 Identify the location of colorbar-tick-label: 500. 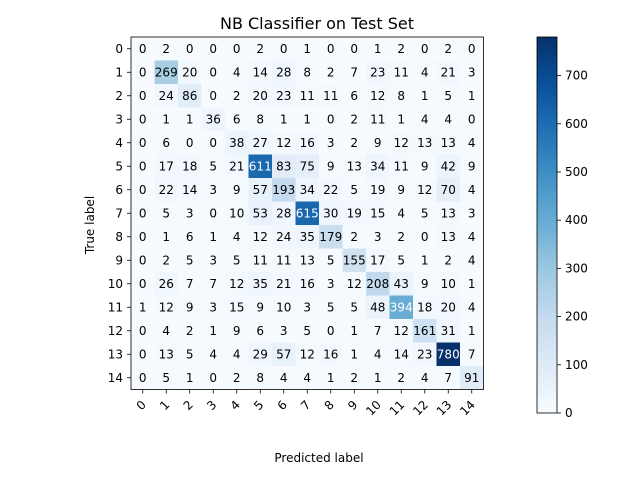
(576, 172).